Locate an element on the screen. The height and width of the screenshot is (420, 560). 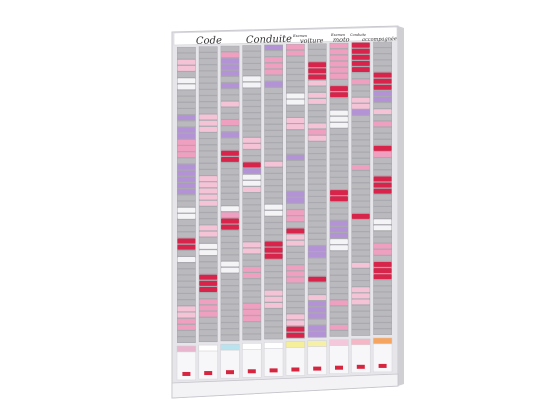
header-strip is located at coordinates (285, 36).